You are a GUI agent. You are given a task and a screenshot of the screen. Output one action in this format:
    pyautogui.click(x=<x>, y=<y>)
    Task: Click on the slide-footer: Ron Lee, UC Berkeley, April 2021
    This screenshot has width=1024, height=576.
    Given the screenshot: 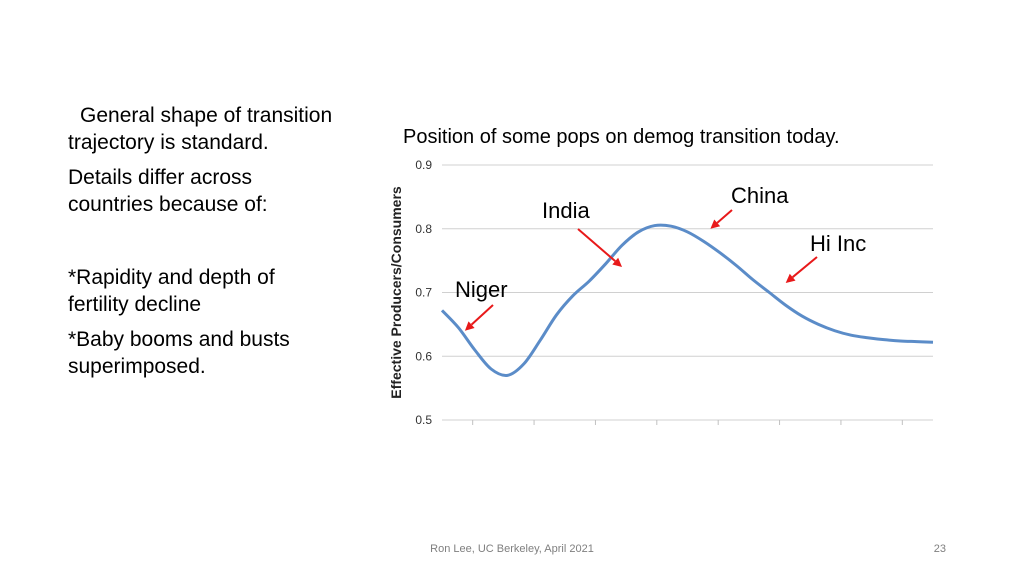 What is the action you would take?
    pyautogui.click(x=512, y=549)
    